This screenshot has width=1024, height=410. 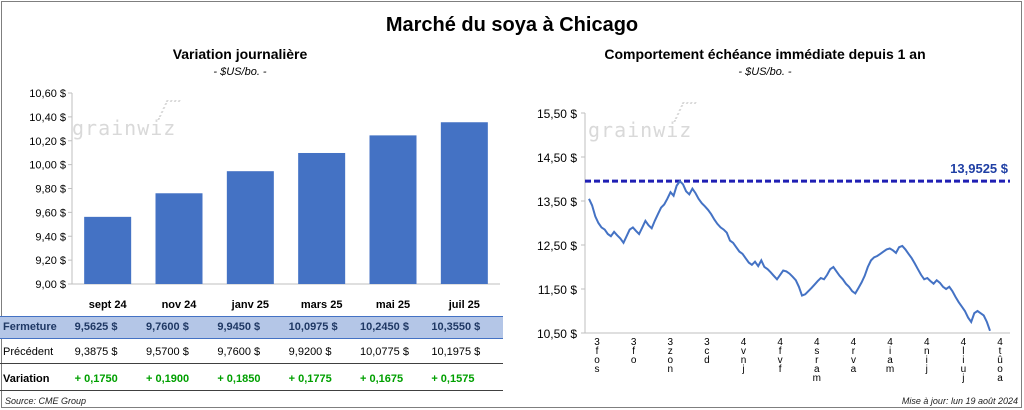 What do you see at coordinates (167, 352) in the screenshot?
I see `precedent-value: 9,5700 $` at bounding box center [167, 352].